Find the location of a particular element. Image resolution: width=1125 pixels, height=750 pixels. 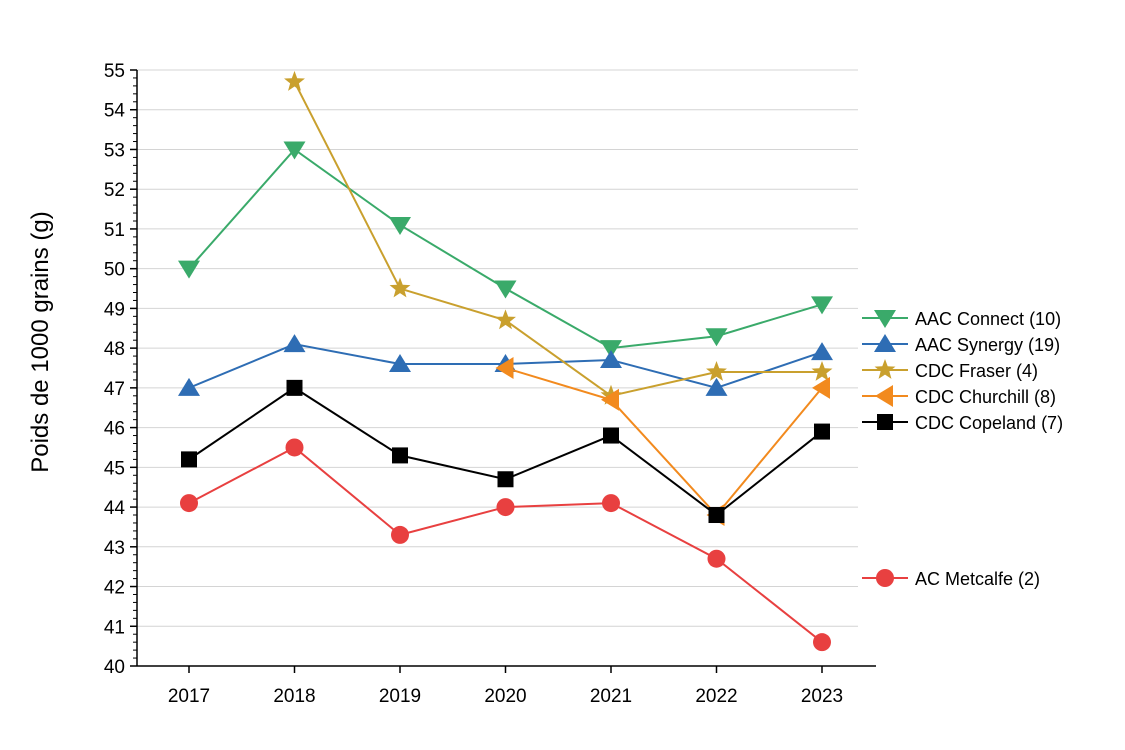

y-tick-label: 42 is located at coordinates (114, 588).